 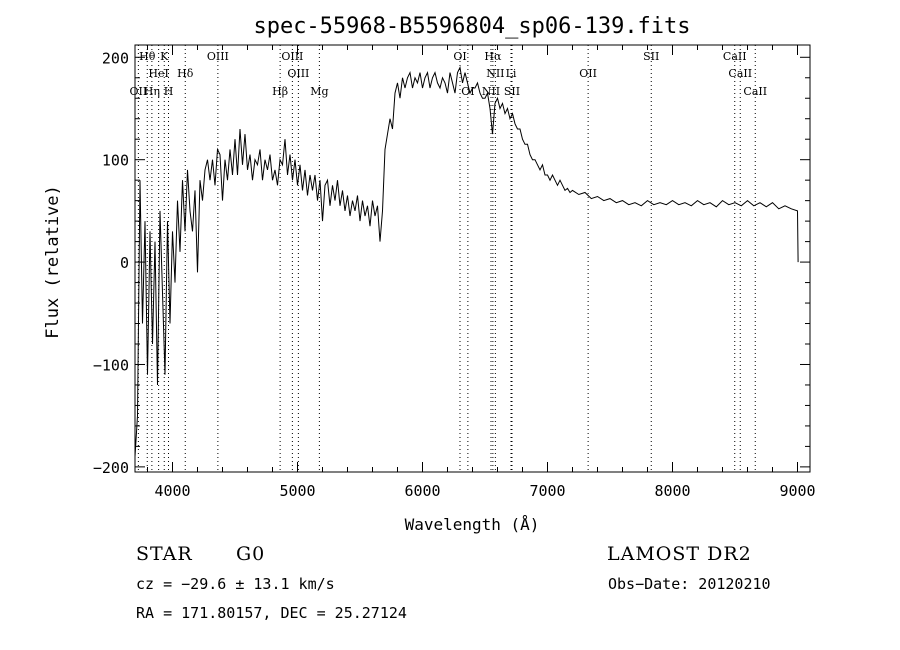 I want to click on x-axis-label: Wavelength (Å), so click(x=472, y=524).